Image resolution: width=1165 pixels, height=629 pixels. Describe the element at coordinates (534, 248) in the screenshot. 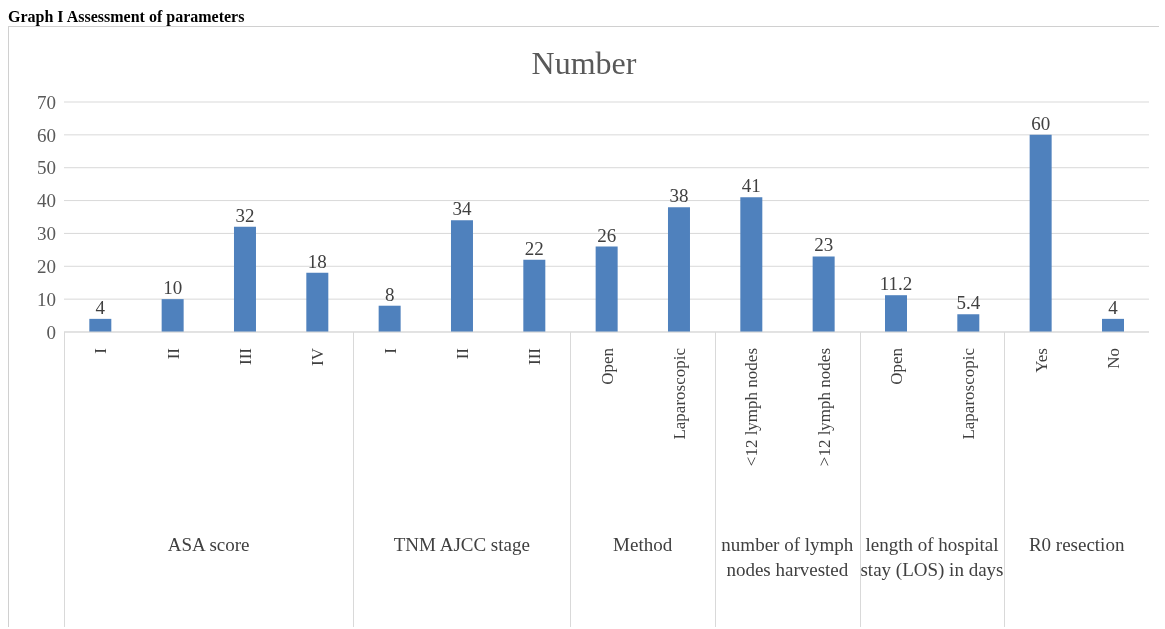

I see `data-label: 22` at that location.